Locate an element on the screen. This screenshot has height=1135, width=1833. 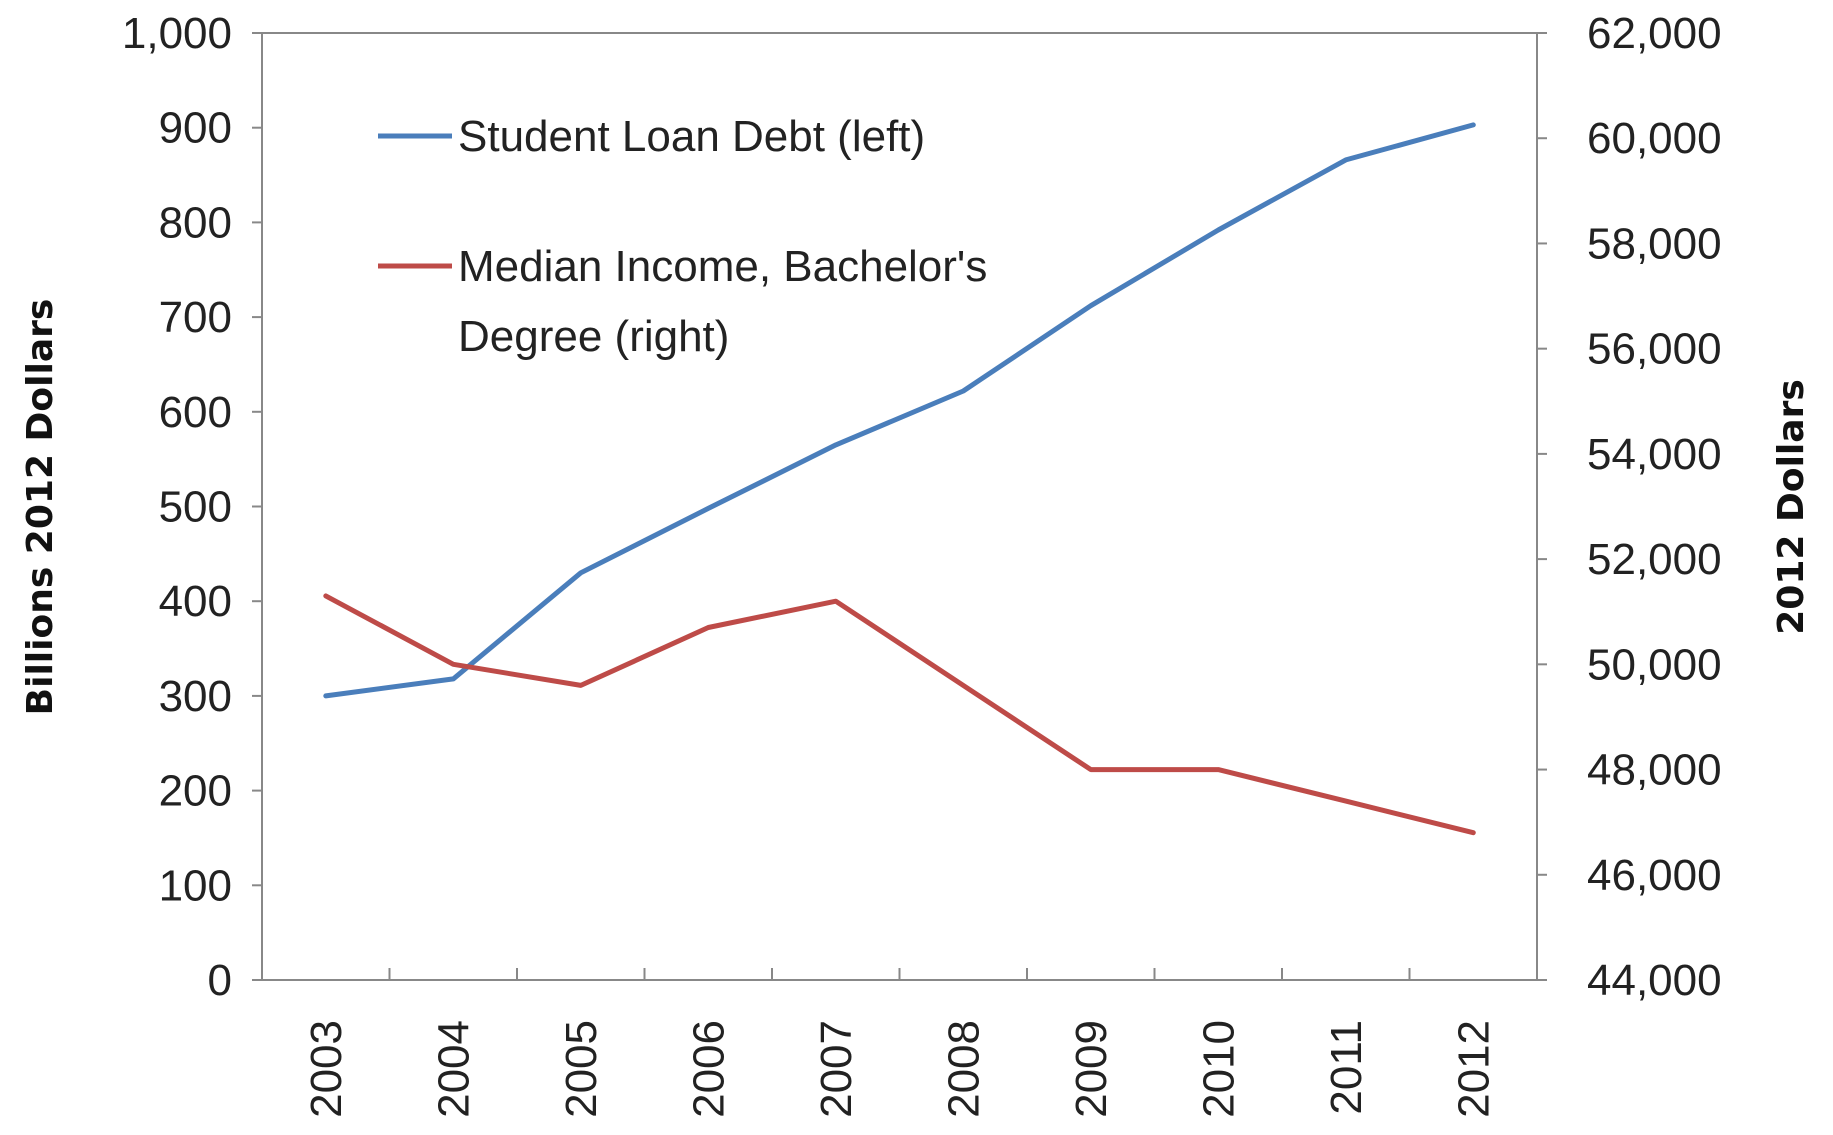
series-line-median-income is located at coordinates (899, 714).